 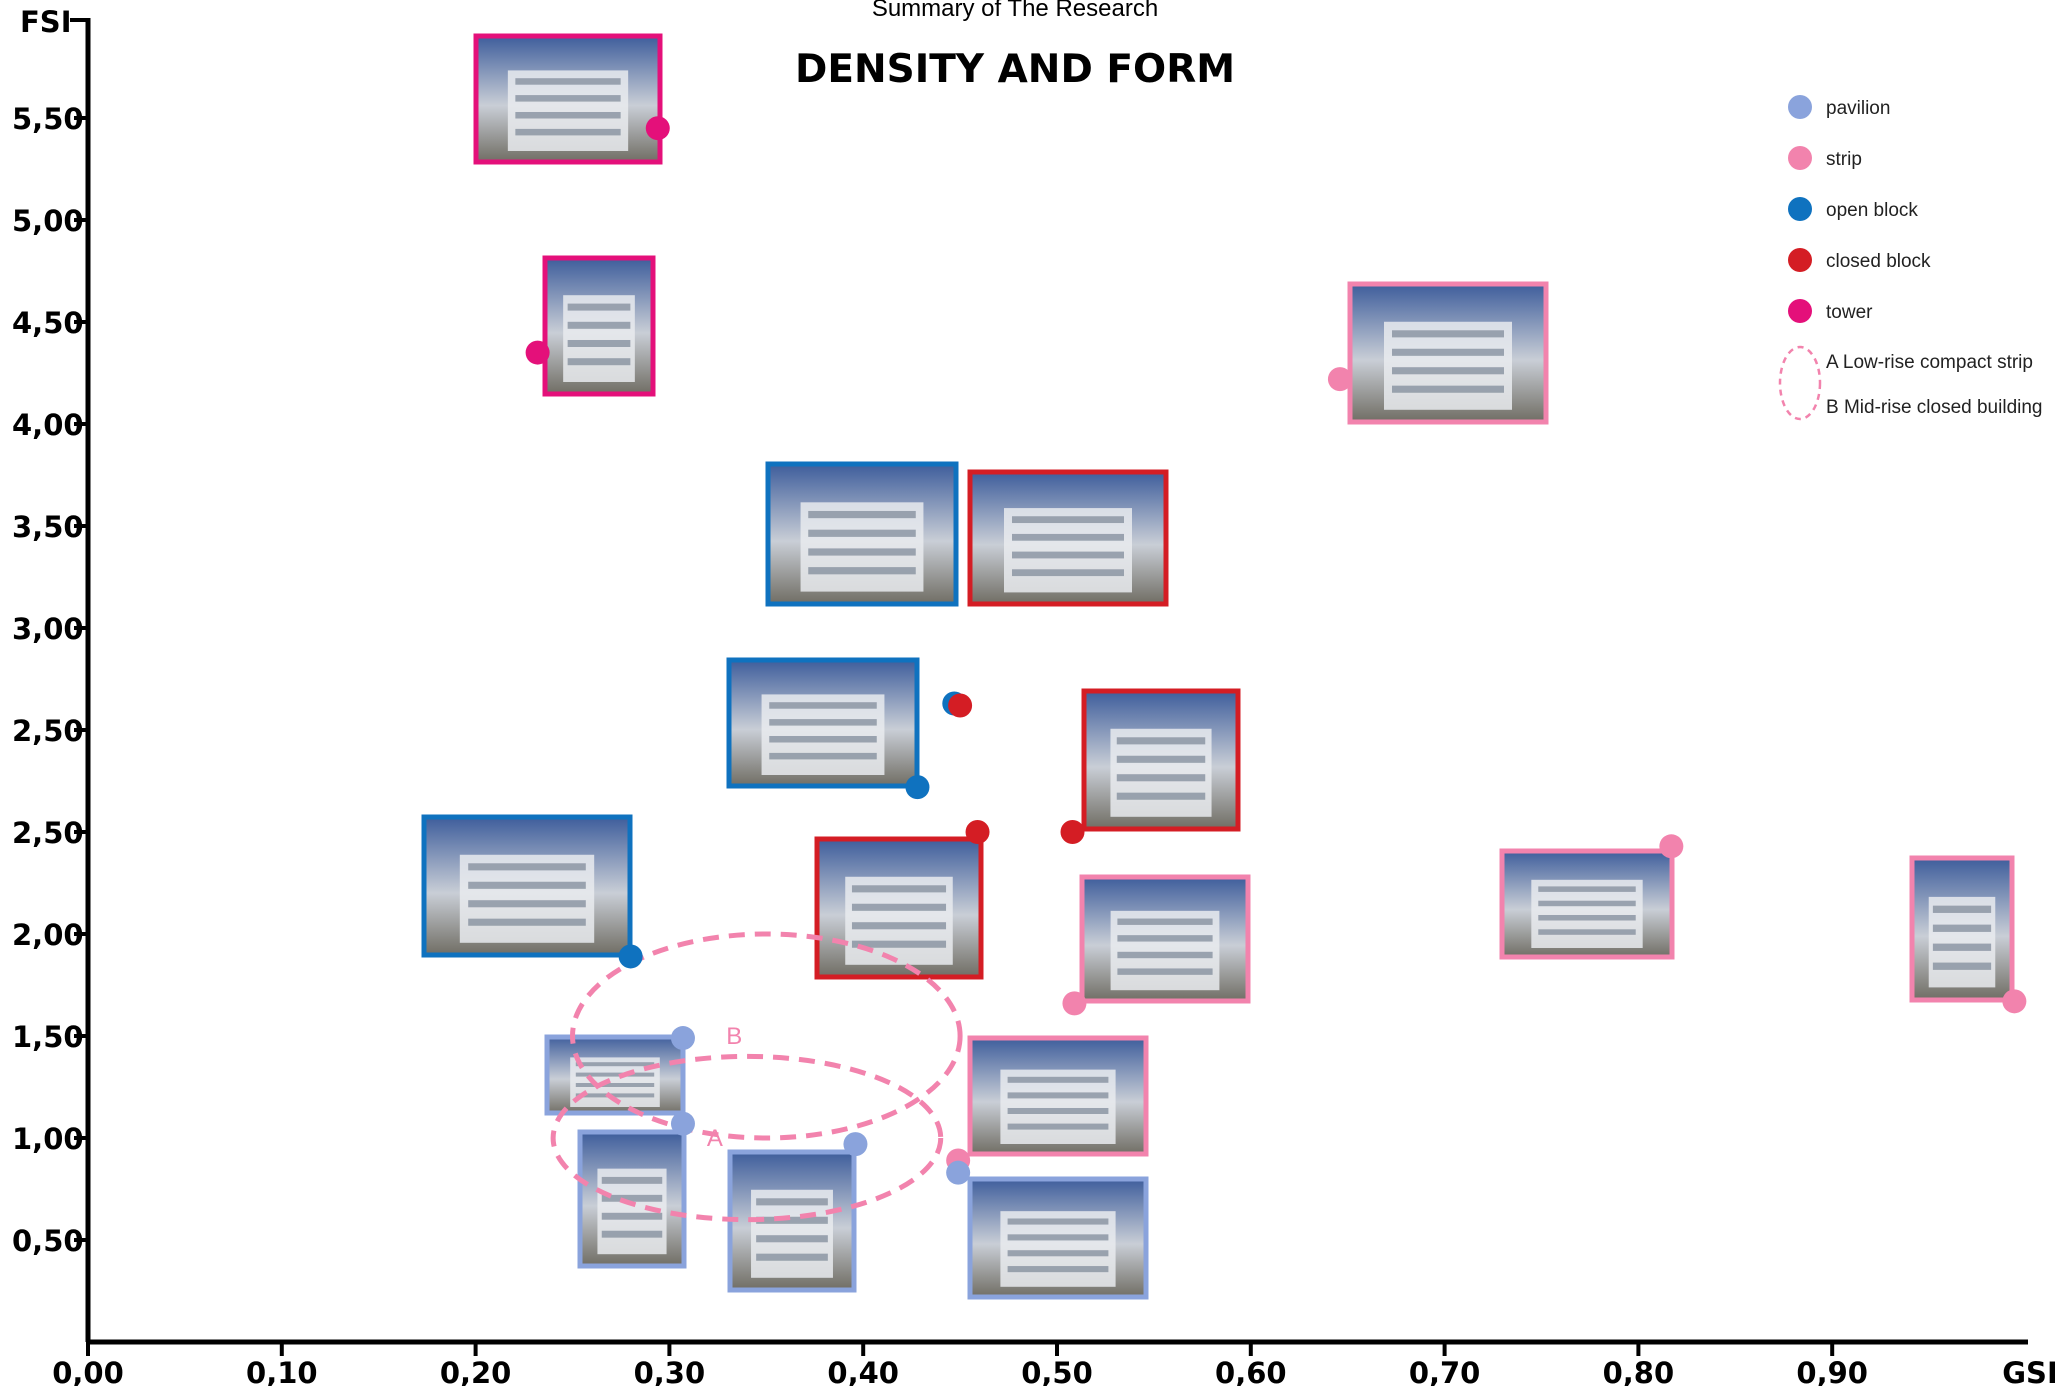 I want to click on legend-marker-open-block, so click(x=1800, y=209).